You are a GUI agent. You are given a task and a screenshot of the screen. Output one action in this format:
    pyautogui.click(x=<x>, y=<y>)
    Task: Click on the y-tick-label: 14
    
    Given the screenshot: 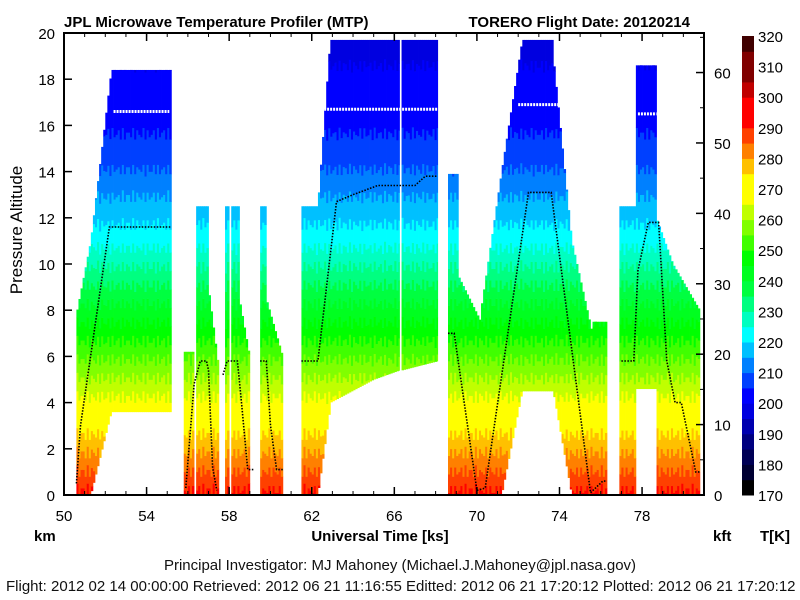 What is the action you would take?
    pyautogui.click(x=46, y=173)
    